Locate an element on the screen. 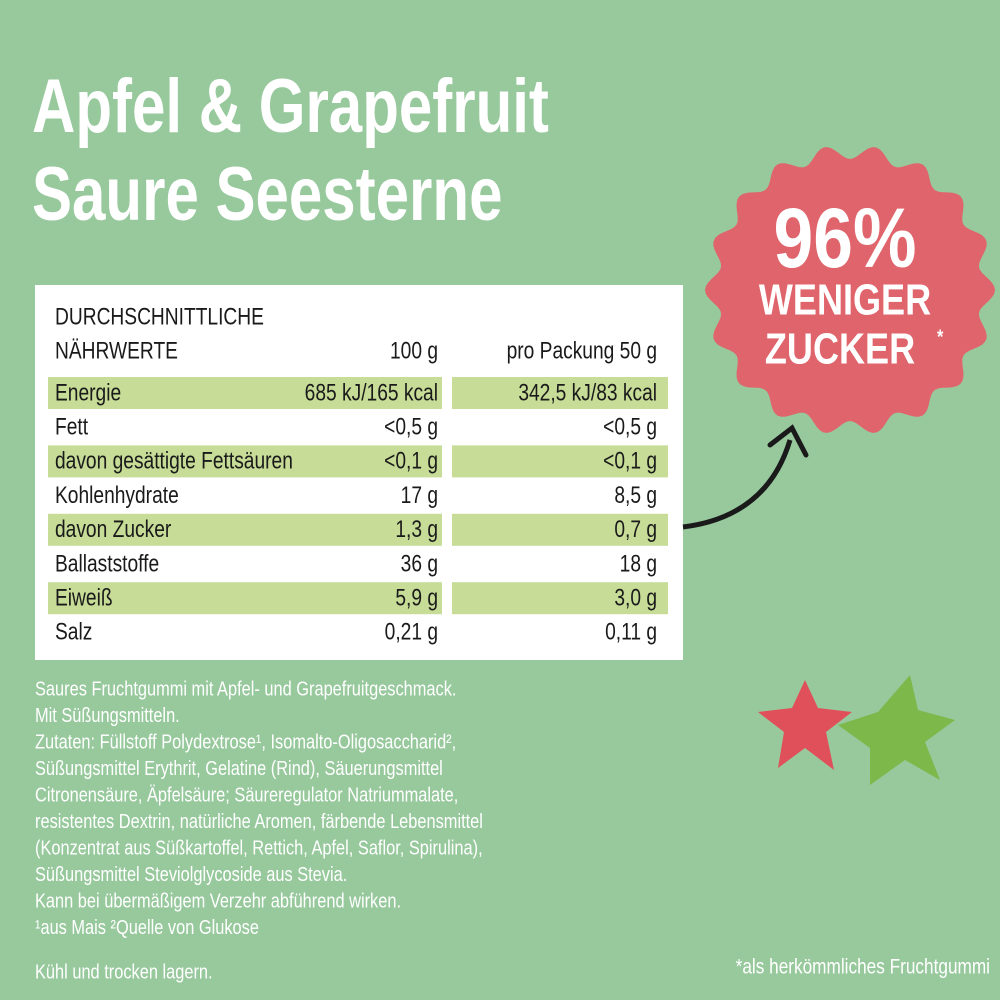  title-line: Saure Seesterne is located at coordinates (267, 193).